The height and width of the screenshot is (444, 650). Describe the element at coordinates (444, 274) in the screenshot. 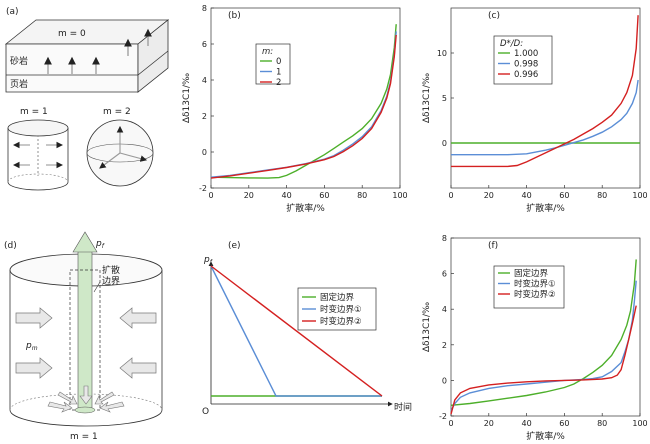

I see `f-ytick-label: 6` at that location.